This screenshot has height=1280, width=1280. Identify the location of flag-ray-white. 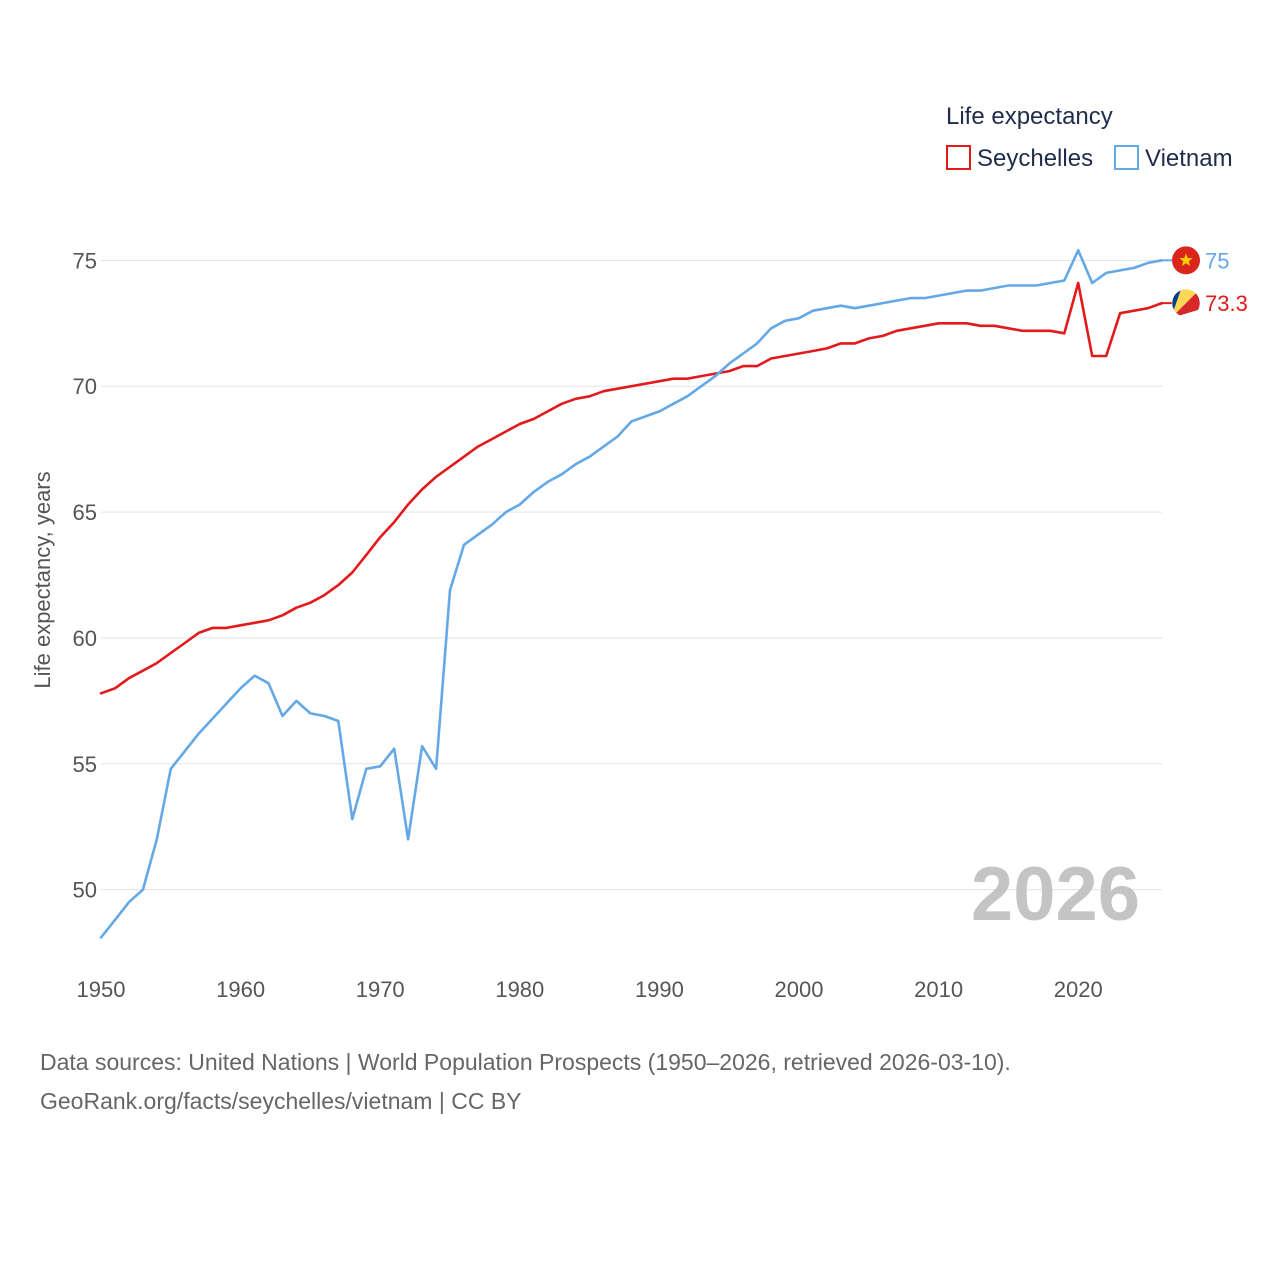
(1186, 312).